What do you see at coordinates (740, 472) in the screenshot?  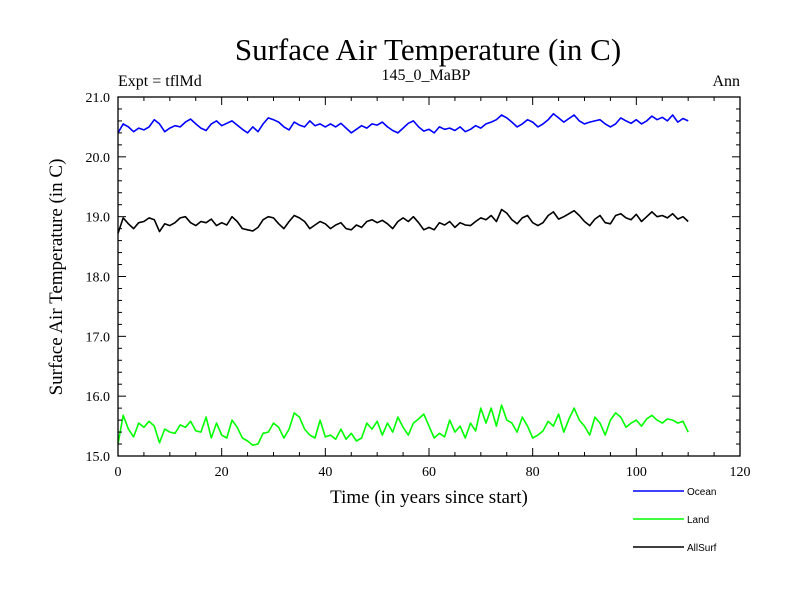 I see `x-tick-label: 120` at bounding box center [740, 472].